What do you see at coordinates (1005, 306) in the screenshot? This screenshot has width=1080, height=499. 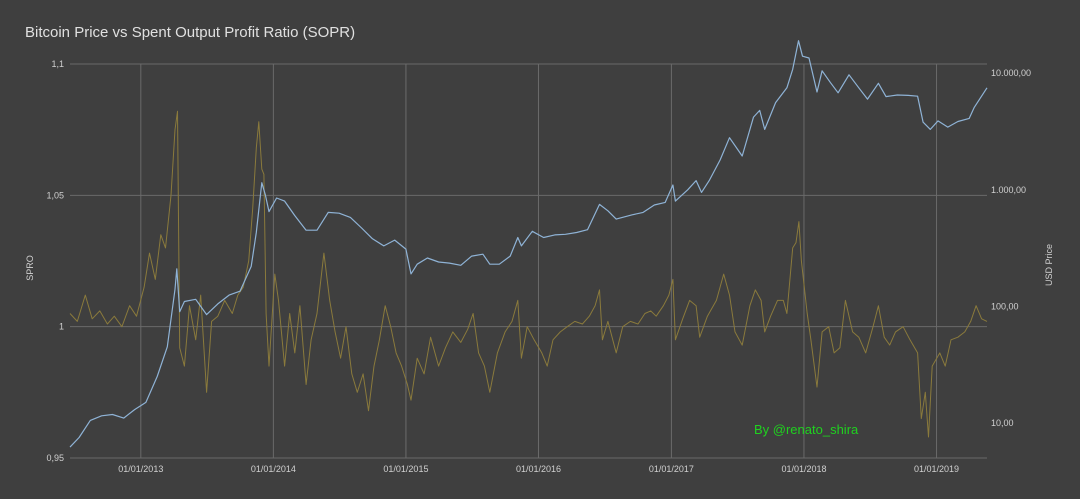 I see `y2-tick-label: 100,00` at bounding box center [1005, 306].